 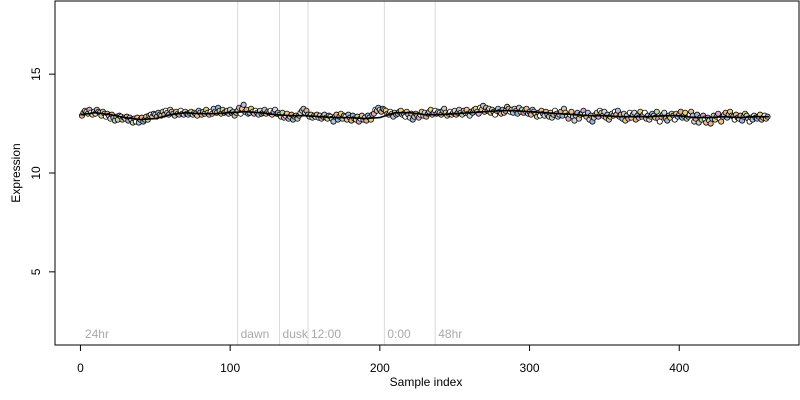 What do you see at coordinates (230, 368) in the screenshot?
I see `x-tick-label: 100` at bounding box center [230, 368].